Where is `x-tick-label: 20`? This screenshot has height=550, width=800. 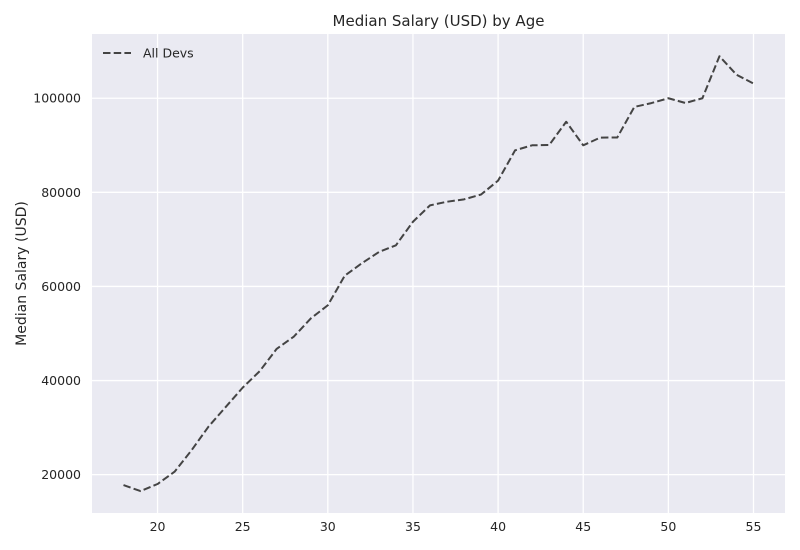
x-tick-label: 20 is located at coordinates (158, 526).